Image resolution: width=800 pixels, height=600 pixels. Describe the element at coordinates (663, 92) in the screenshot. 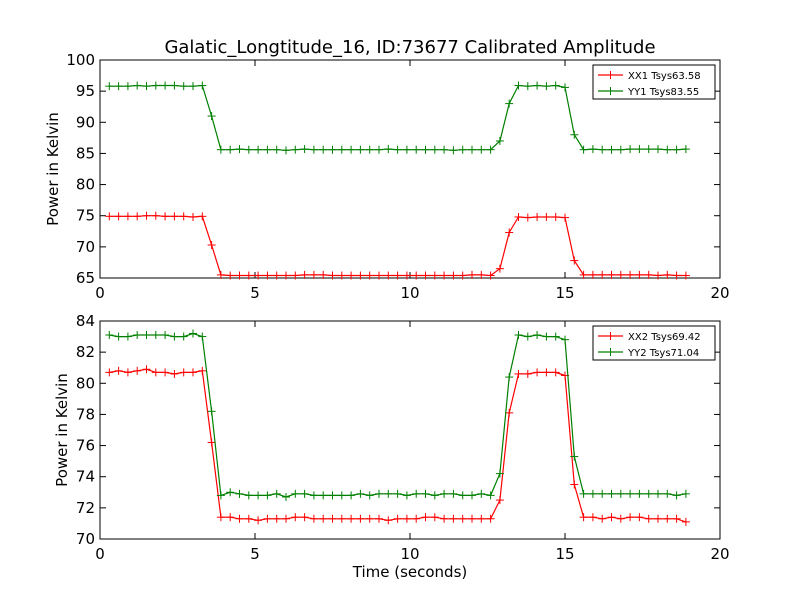

I see `legend-label: YY1 Tsys83.55` at that location.